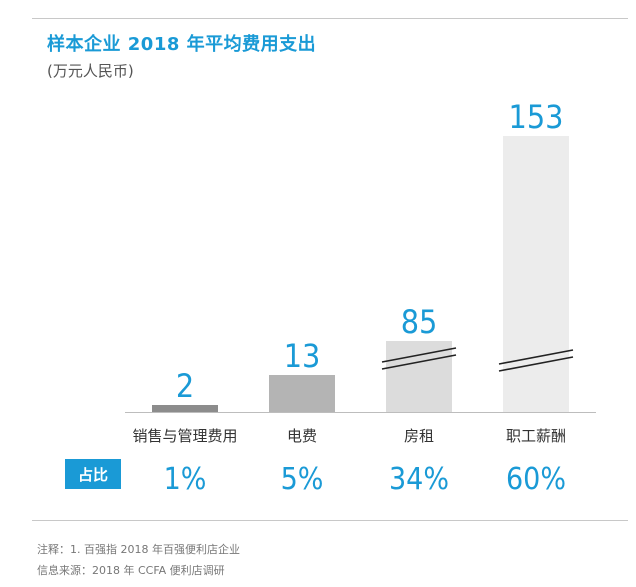 This screenshot has width=636, height=587. I want to click on share-badge, so click(93, 474).